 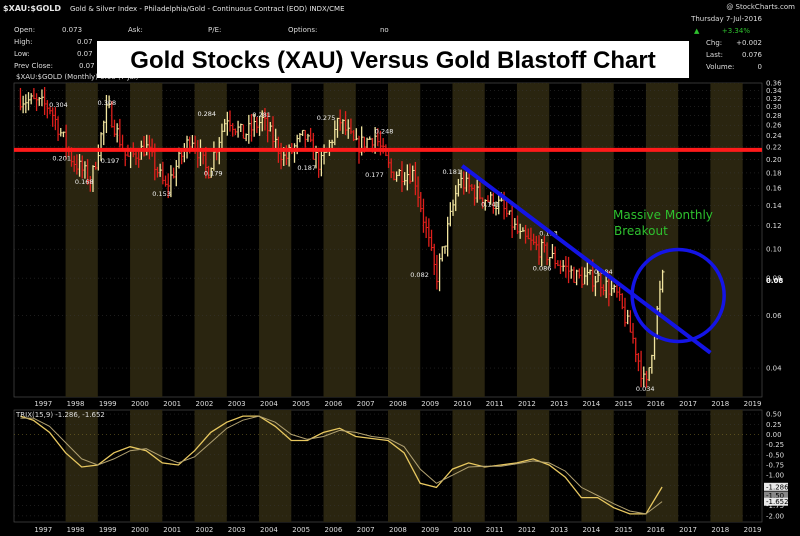 I want to click on title-box, so click(x=393, y=59).